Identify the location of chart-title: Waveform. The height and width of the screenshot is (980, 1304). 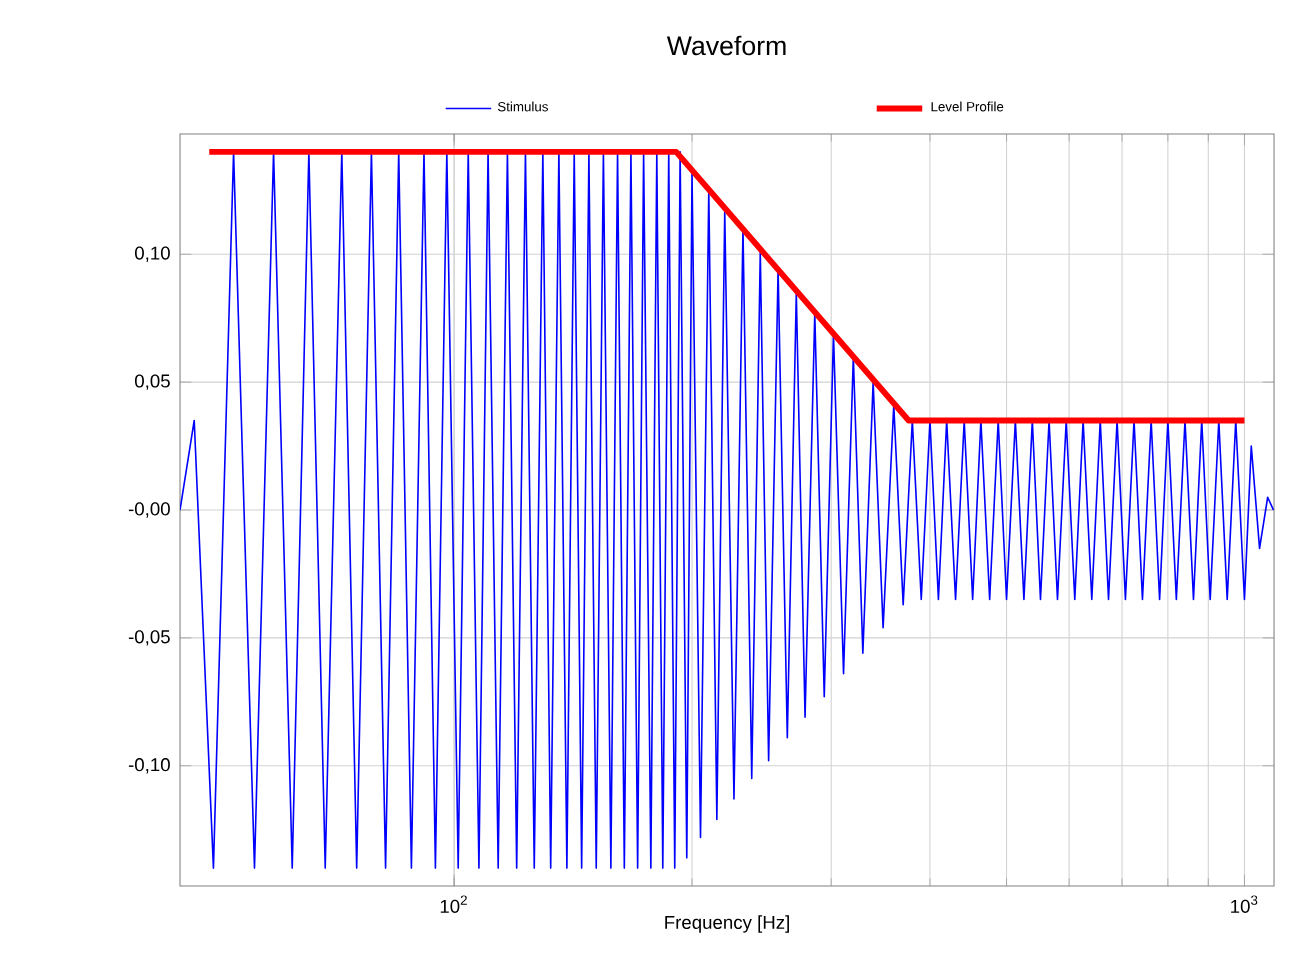
(726, 45).